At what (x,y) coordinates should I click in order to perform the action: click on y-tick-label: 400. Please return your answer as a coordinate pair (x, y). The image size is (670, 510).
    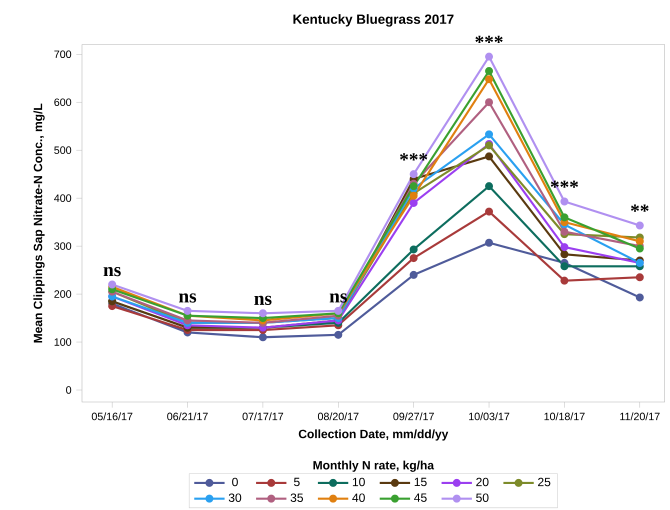
    Looking at the image, I should click on (63, 198).